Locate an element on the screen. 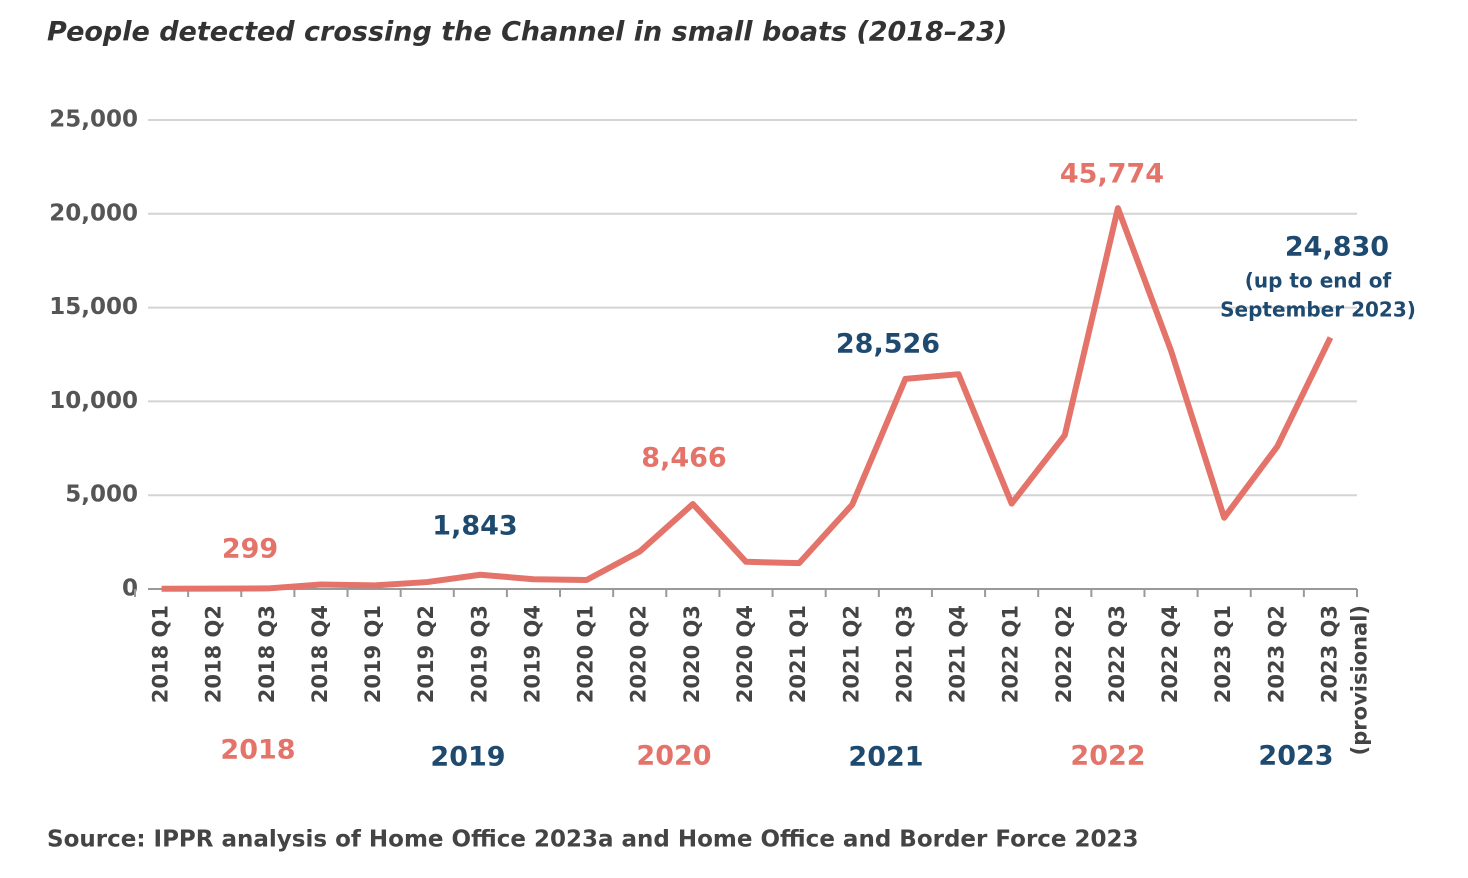  year-label: 2023 is located at coordinates (1295, 756).